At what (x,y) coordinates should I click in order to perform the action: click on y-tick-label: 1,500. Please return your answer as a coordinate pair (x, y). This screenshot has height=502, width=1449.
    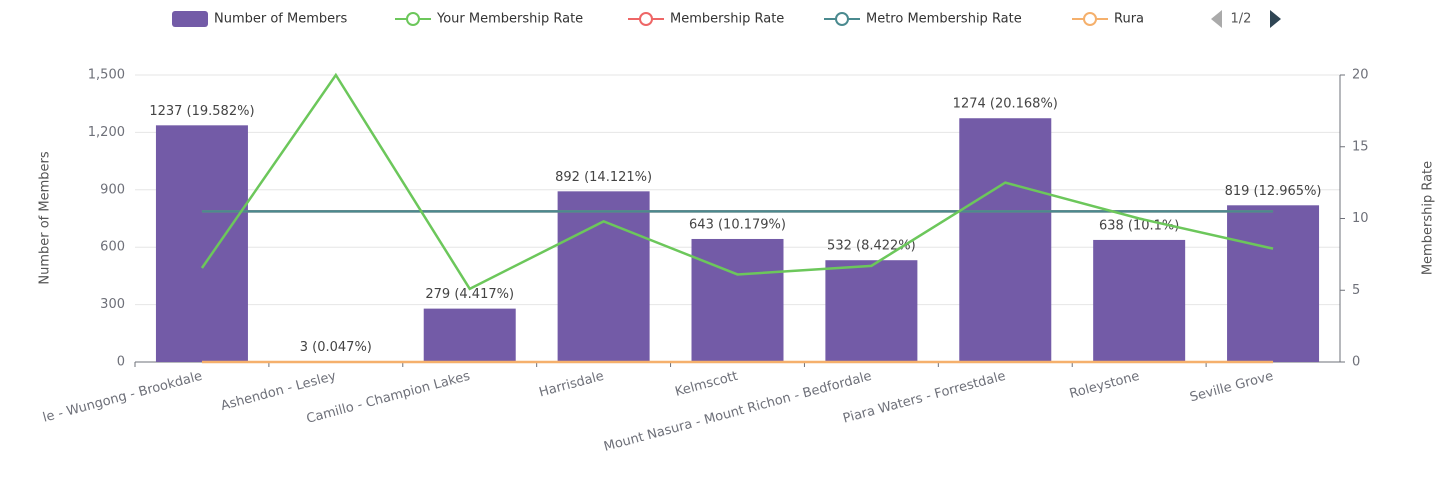
    Looking at the image, I should click on (106, 75).